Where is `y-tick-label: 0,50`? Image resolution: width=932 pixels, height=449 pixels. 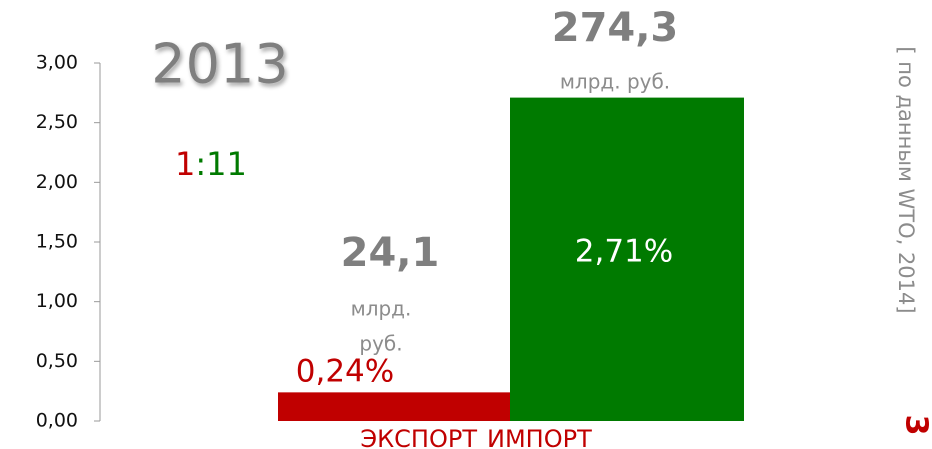
y-tick-label: 0,50 is located at coordinates (57, 361).